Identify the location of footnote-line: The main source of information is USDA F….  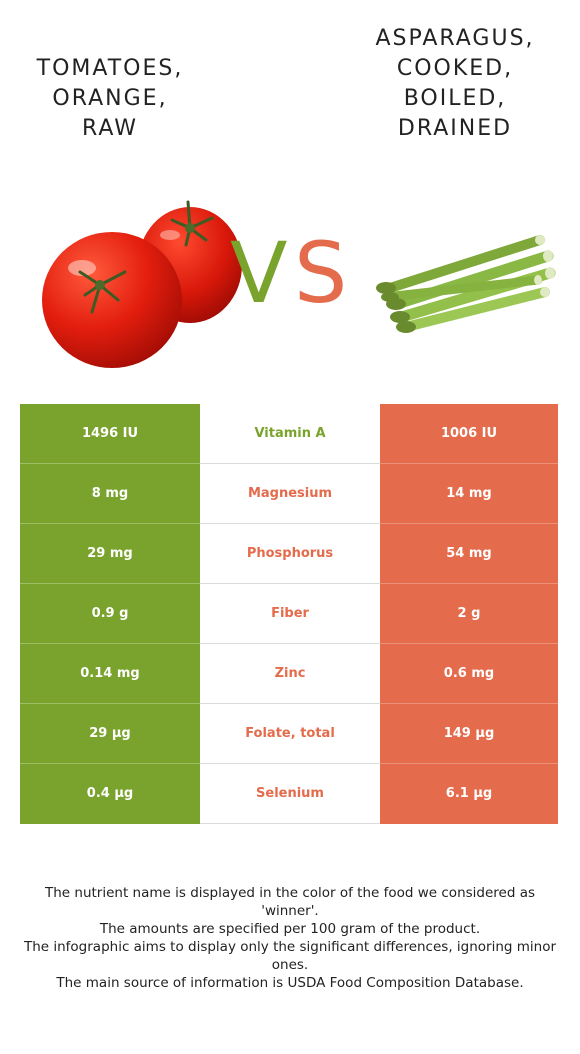
(290, 983).